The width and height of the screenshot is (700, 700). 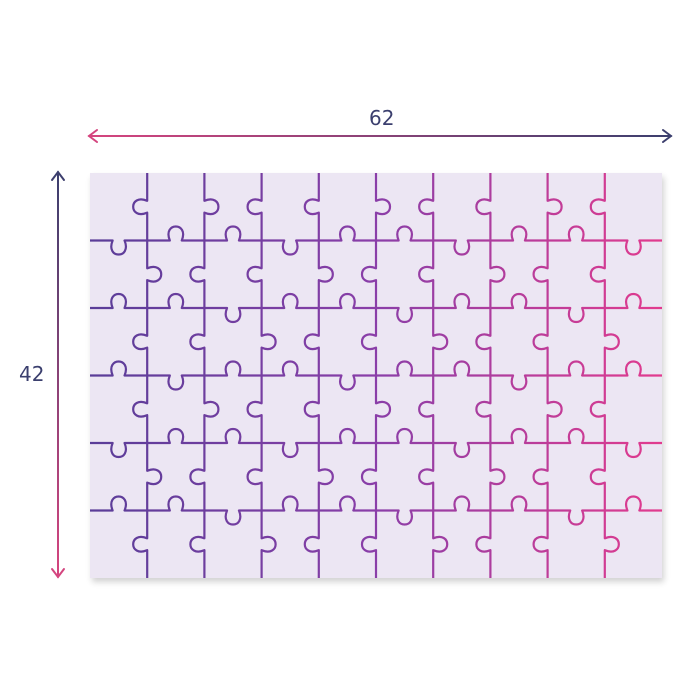 What do you see at coordinates (58, 374) in the screenshot?
I see `height-arrow` at bounding box center [58, 374].